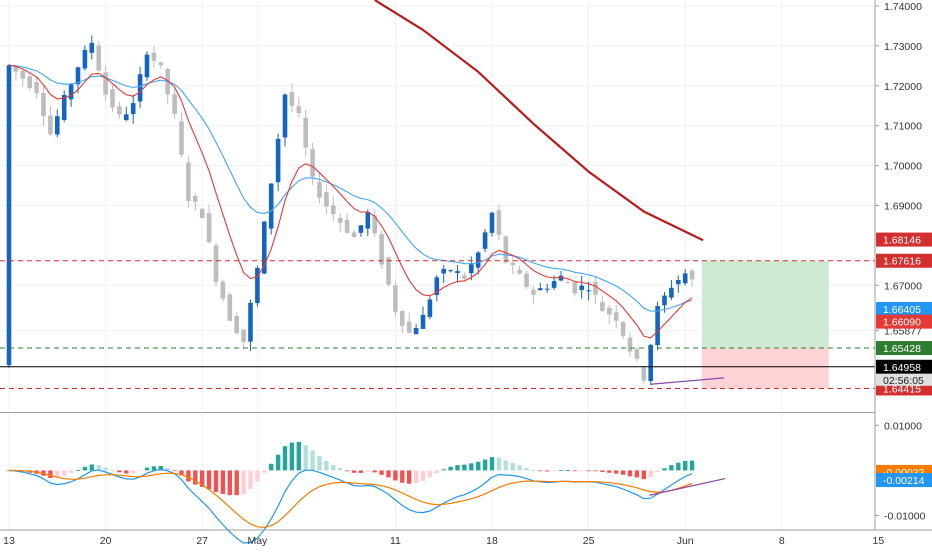 The width and height of the screenshot is (932, 555). Describe the element at coordinates (903, 167) in the screenshot. I see `price-tick-label: 1.70000` at that location.